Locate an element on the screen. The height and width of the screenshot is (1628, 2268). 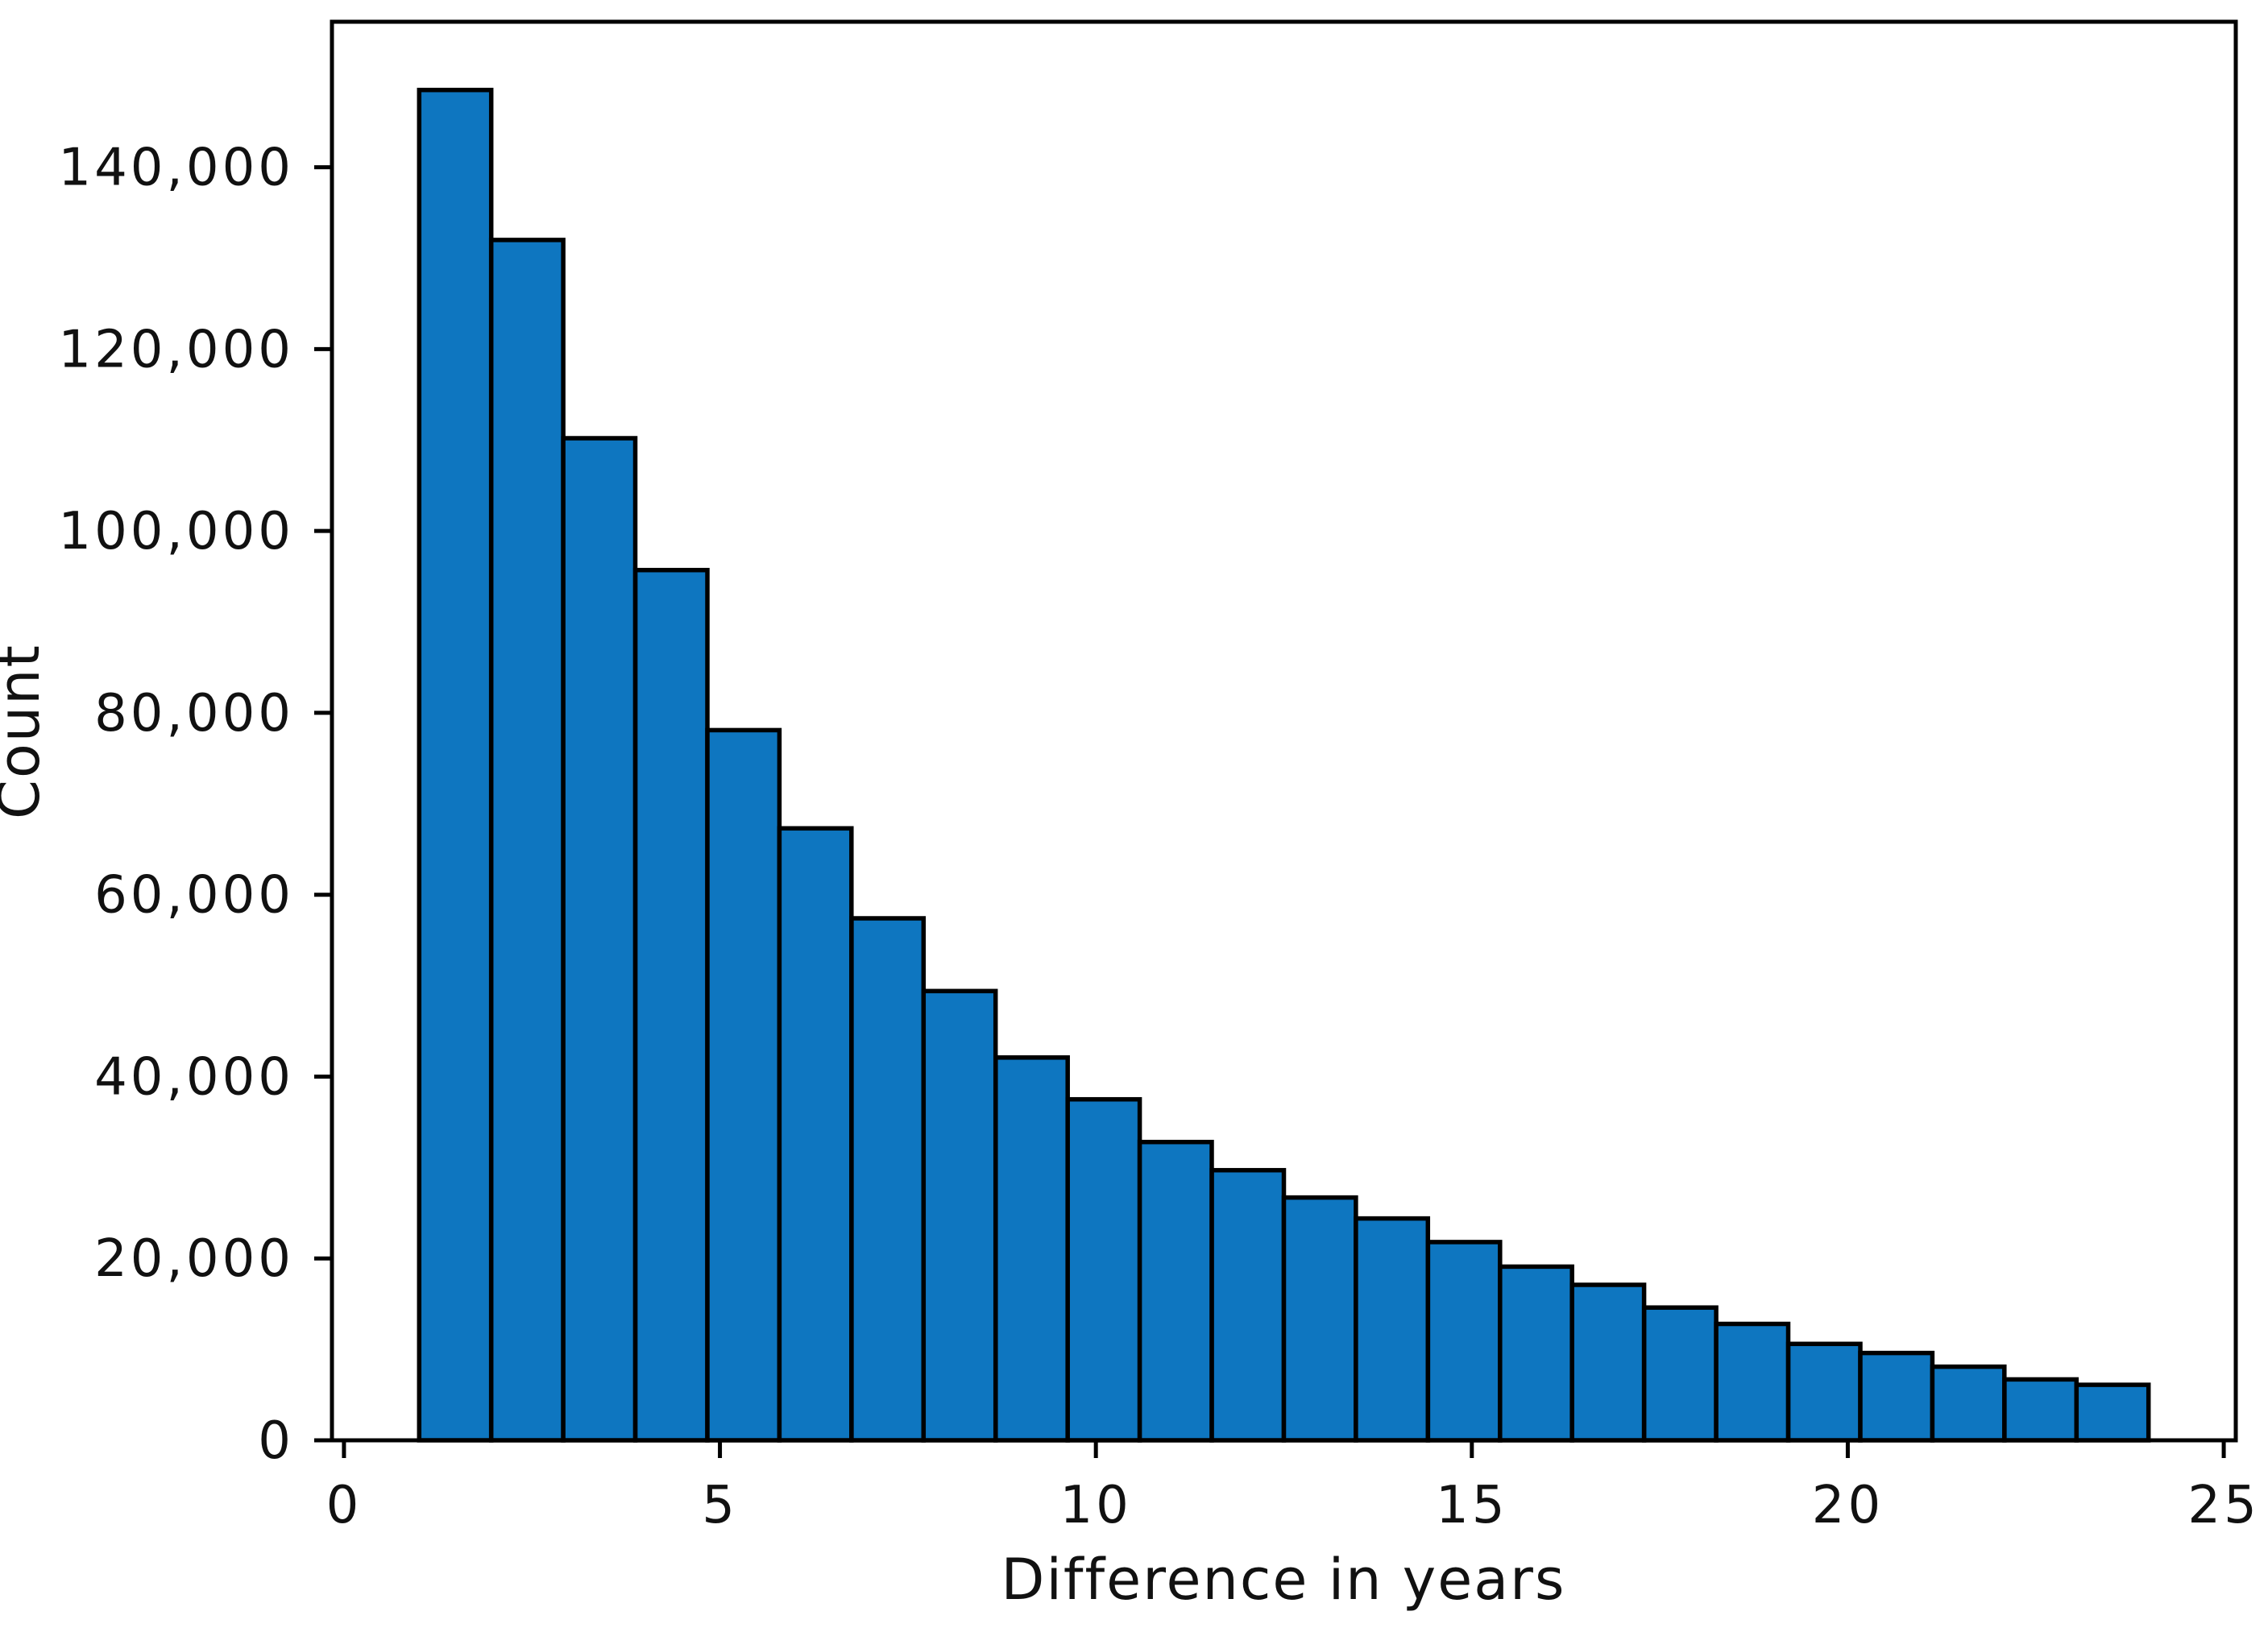
y-tick-label: 40,000 is located at coordinates (194, 1077).